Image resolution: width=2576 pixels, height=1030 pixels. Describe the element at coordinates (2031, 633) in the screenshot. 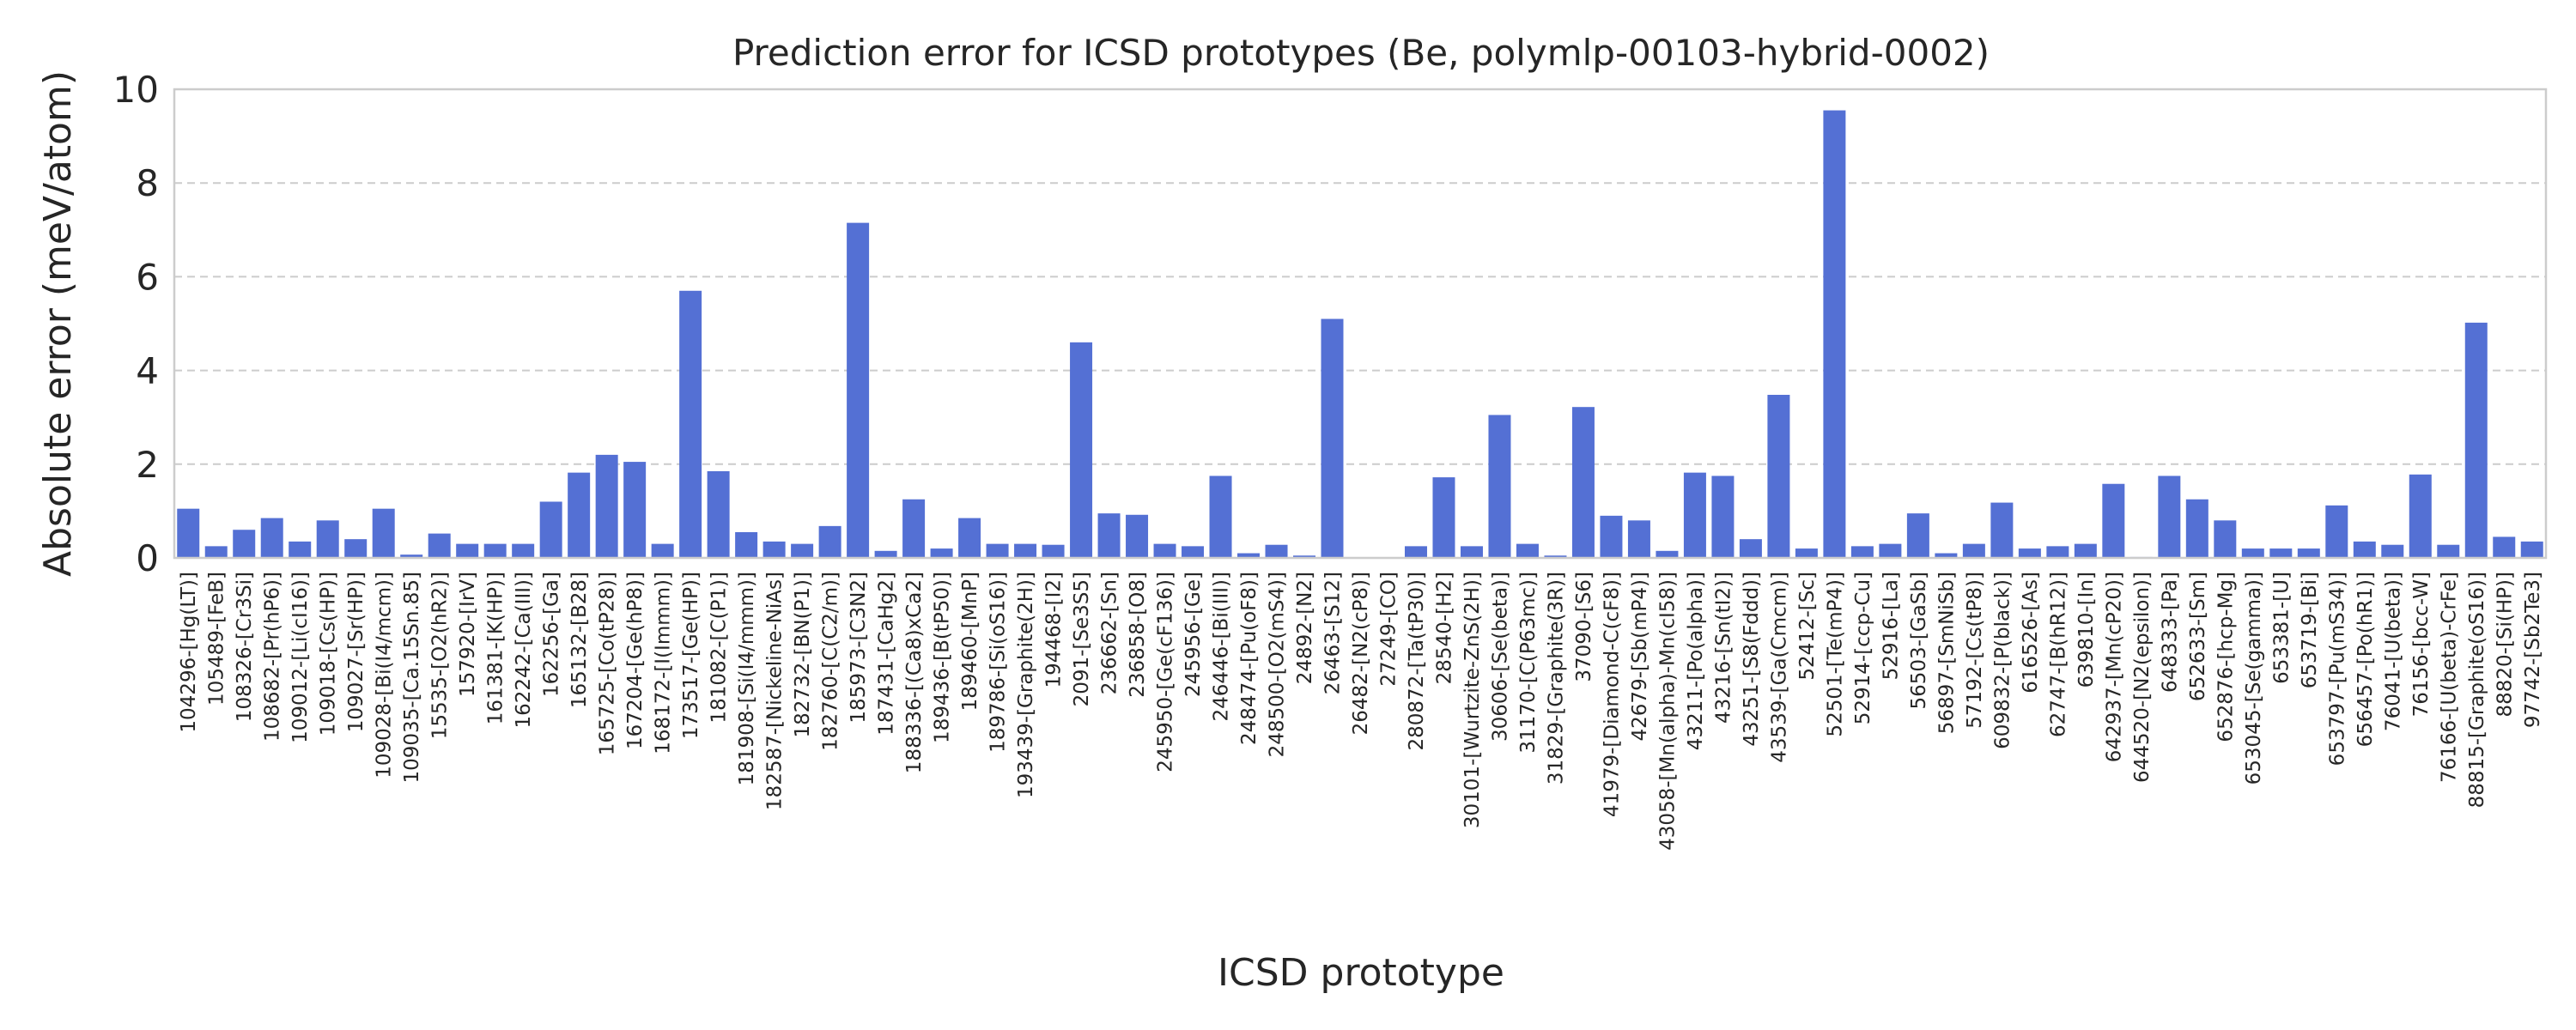

I see `x-tick-label: 616526-[As]` at that location.